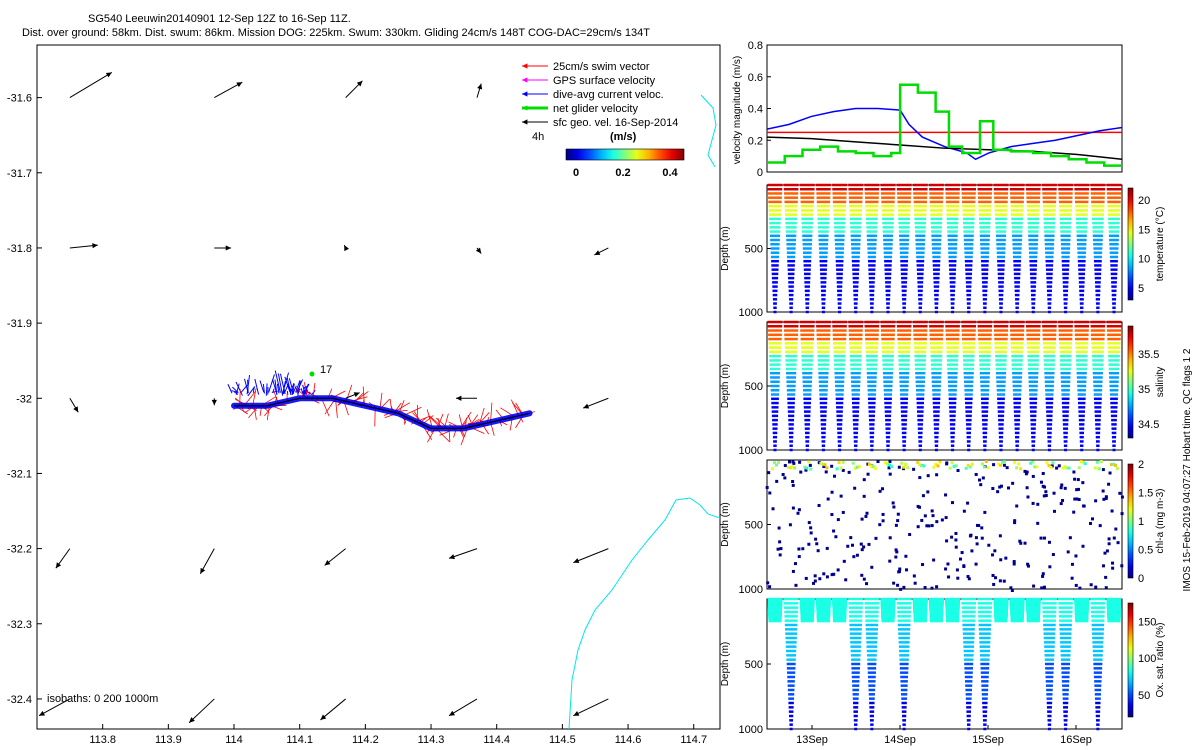  Describe the element at coordinates (1148, 355) in the screenshot. I see `profile-colorbar-tick-label: 35.5` at that location.